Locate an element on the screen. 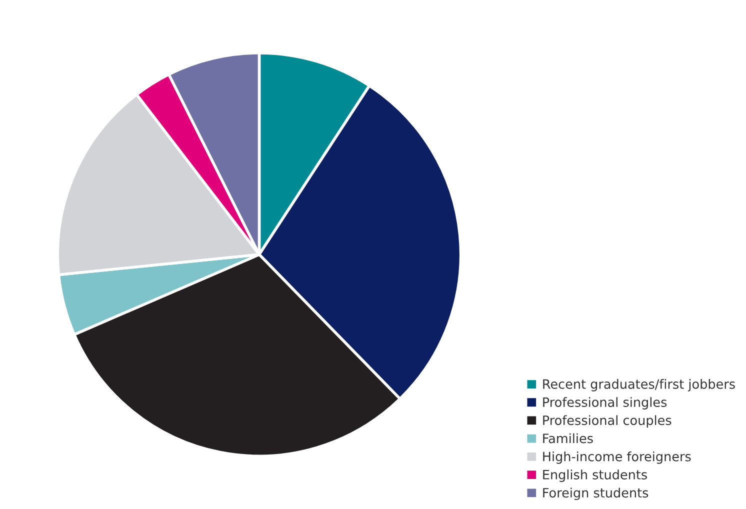  legend-label: Recent graduates/first jobbers is located at coordinates (639, 385).